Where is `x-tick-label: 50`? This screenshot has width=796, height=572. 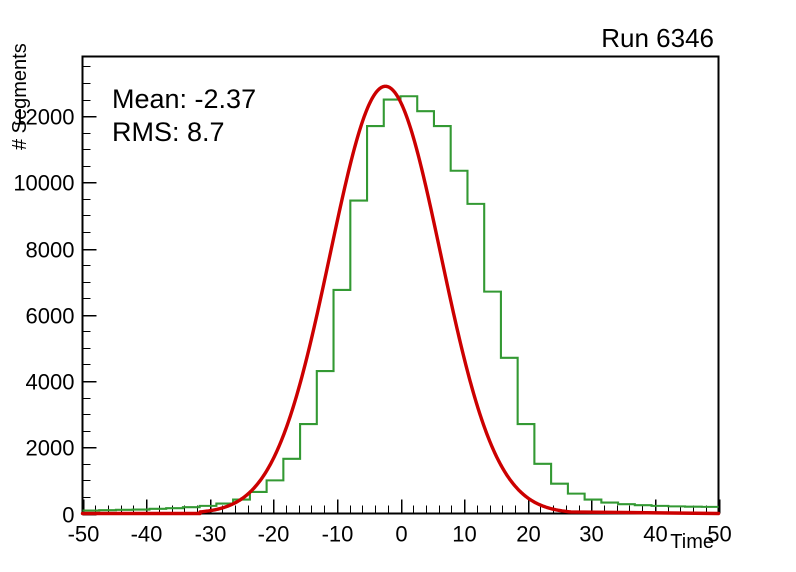
x-tick-label: 50 is located at coordinates (719, 534).